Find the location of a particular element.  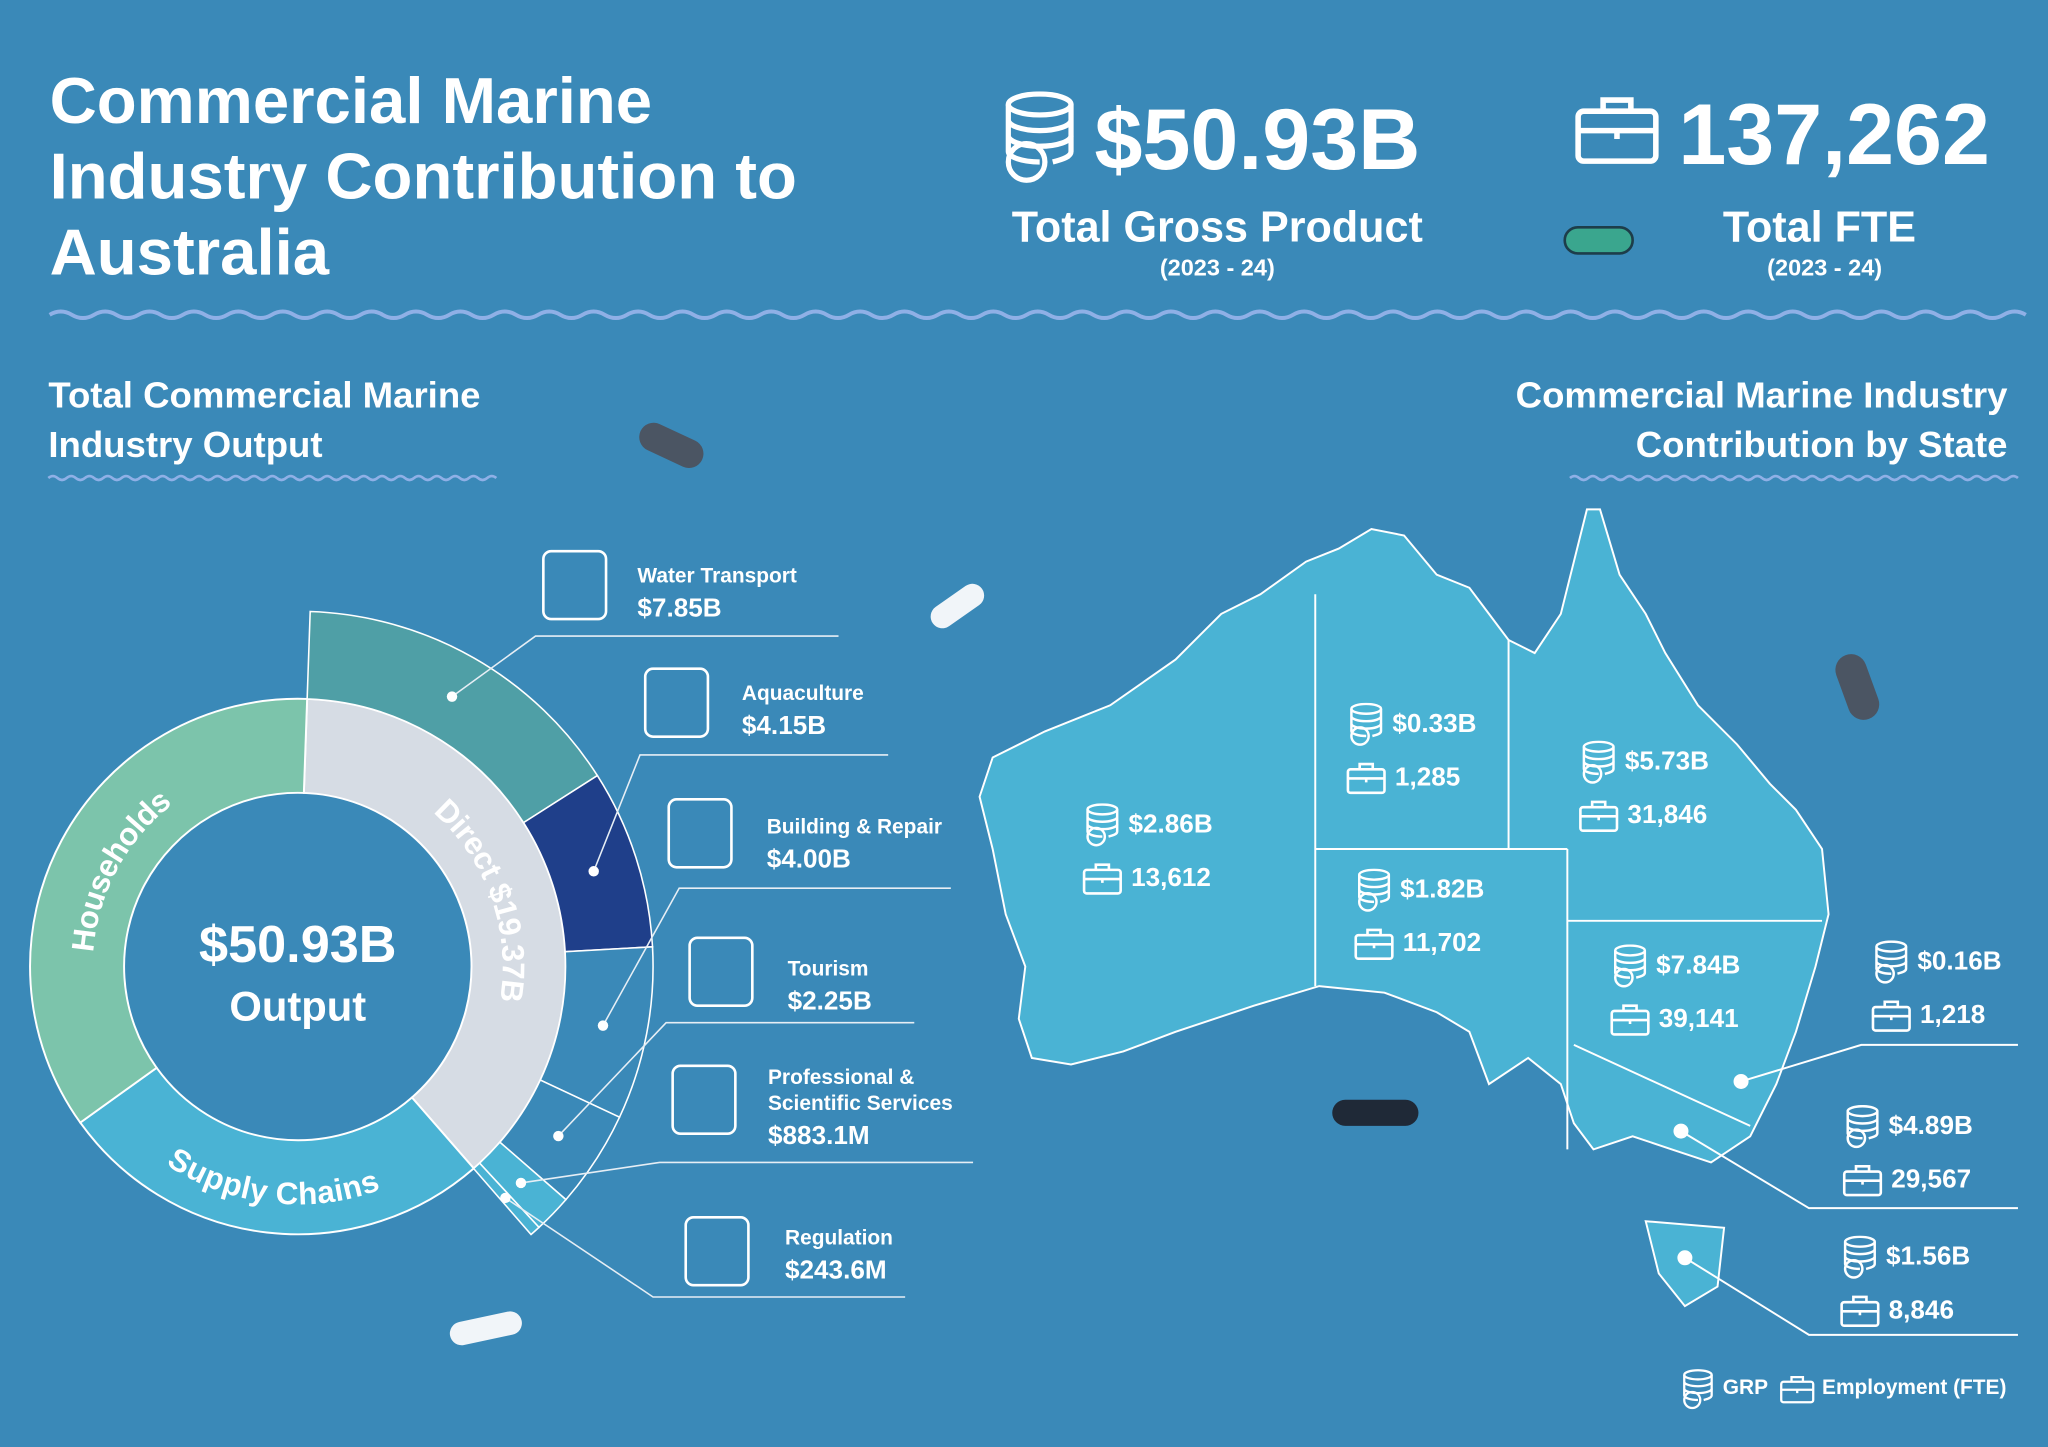

callout-value: $4.00B is located at coordinates (808, 859).